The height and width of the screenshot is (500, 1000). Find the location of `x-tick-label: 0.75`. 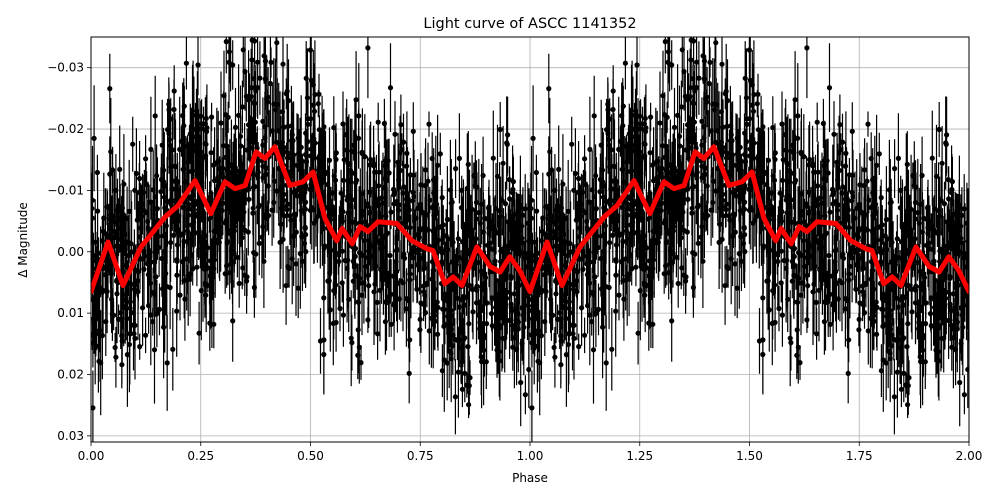

x-tick-label: 0.75 is located at coordinates (420, 456).